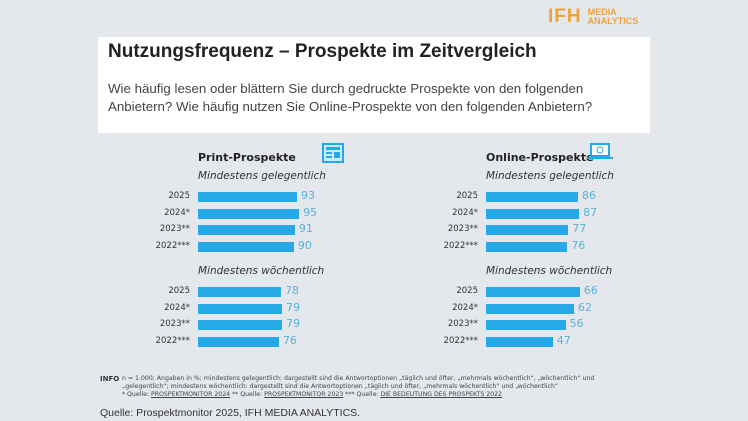 This screenshot has height=421, width=748. What do you see at coordinates (590, 212) in the screenshot?
I see `value-label: 87` at bounding box center [590, 212].